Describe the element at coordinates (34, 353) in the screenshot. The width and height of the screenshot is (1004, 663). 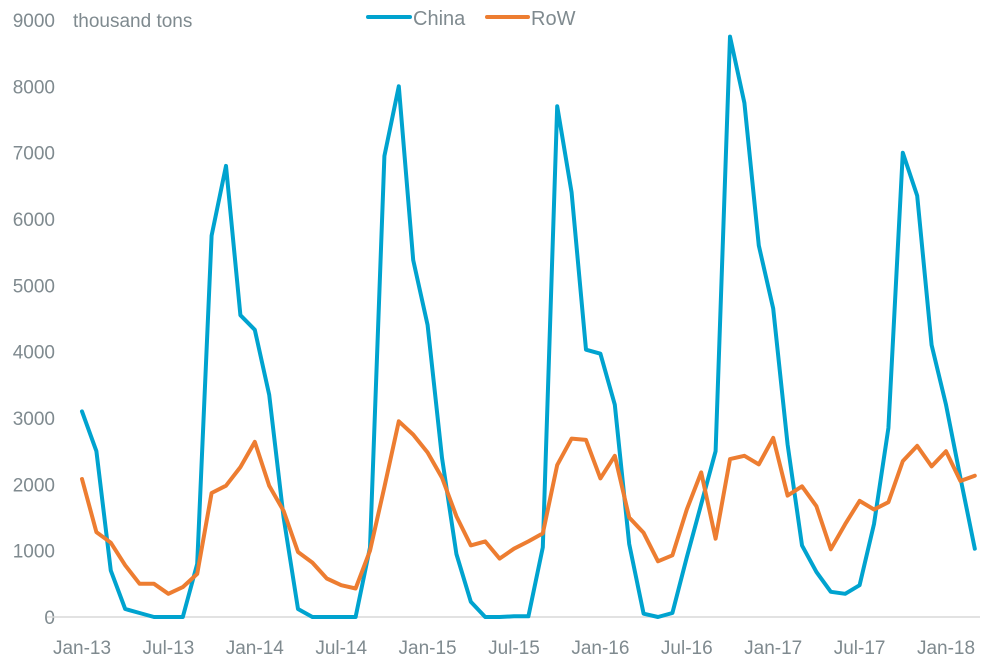
I see `y-tick-label: 4000` at that location.